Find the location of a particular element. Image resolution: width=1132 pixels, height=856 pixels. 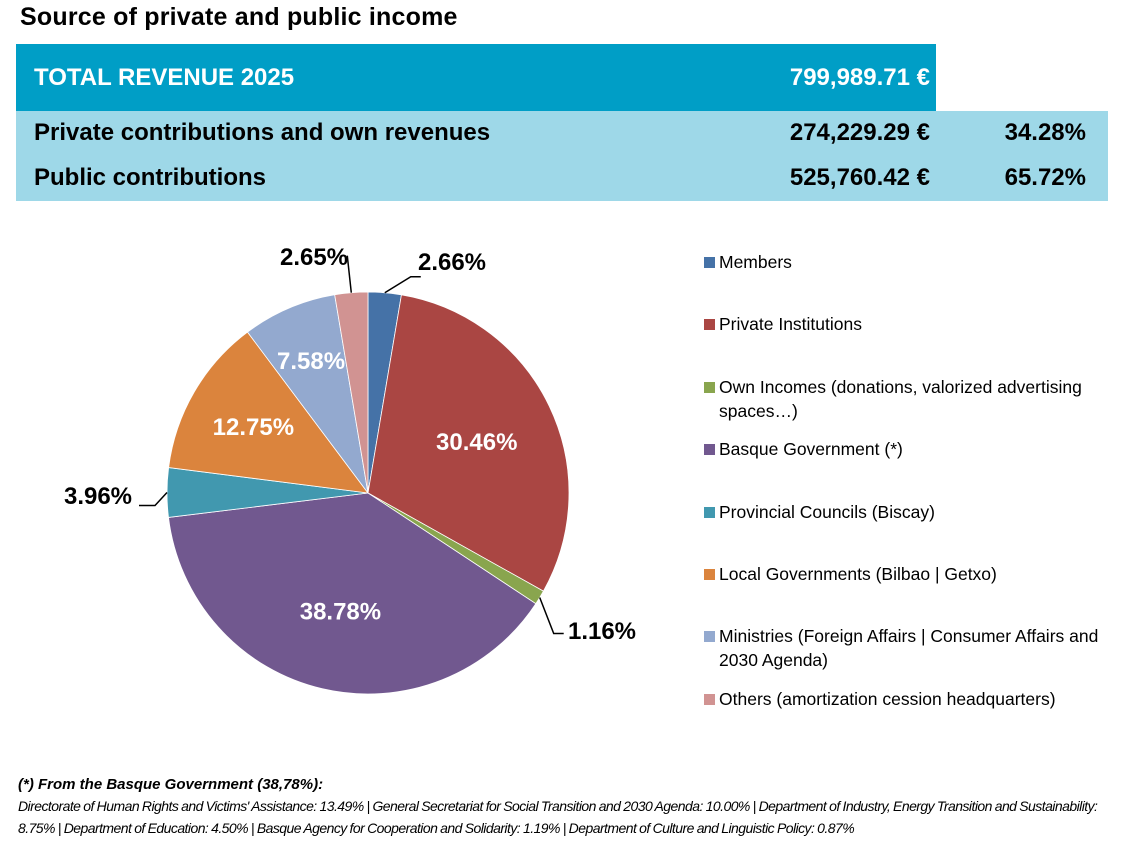

legend-item: Members is located at coordinates (901, 262).